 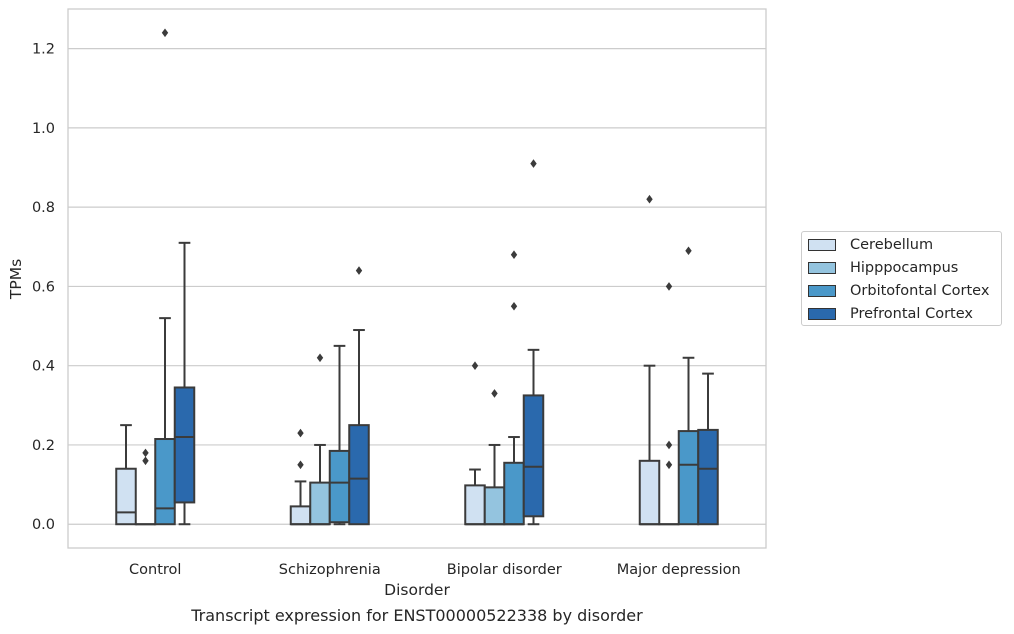 What do you see at coordinates (16, 279) in the screenshot?
I see `y-axis-title: TPMs` at bounding box center [16, 279].